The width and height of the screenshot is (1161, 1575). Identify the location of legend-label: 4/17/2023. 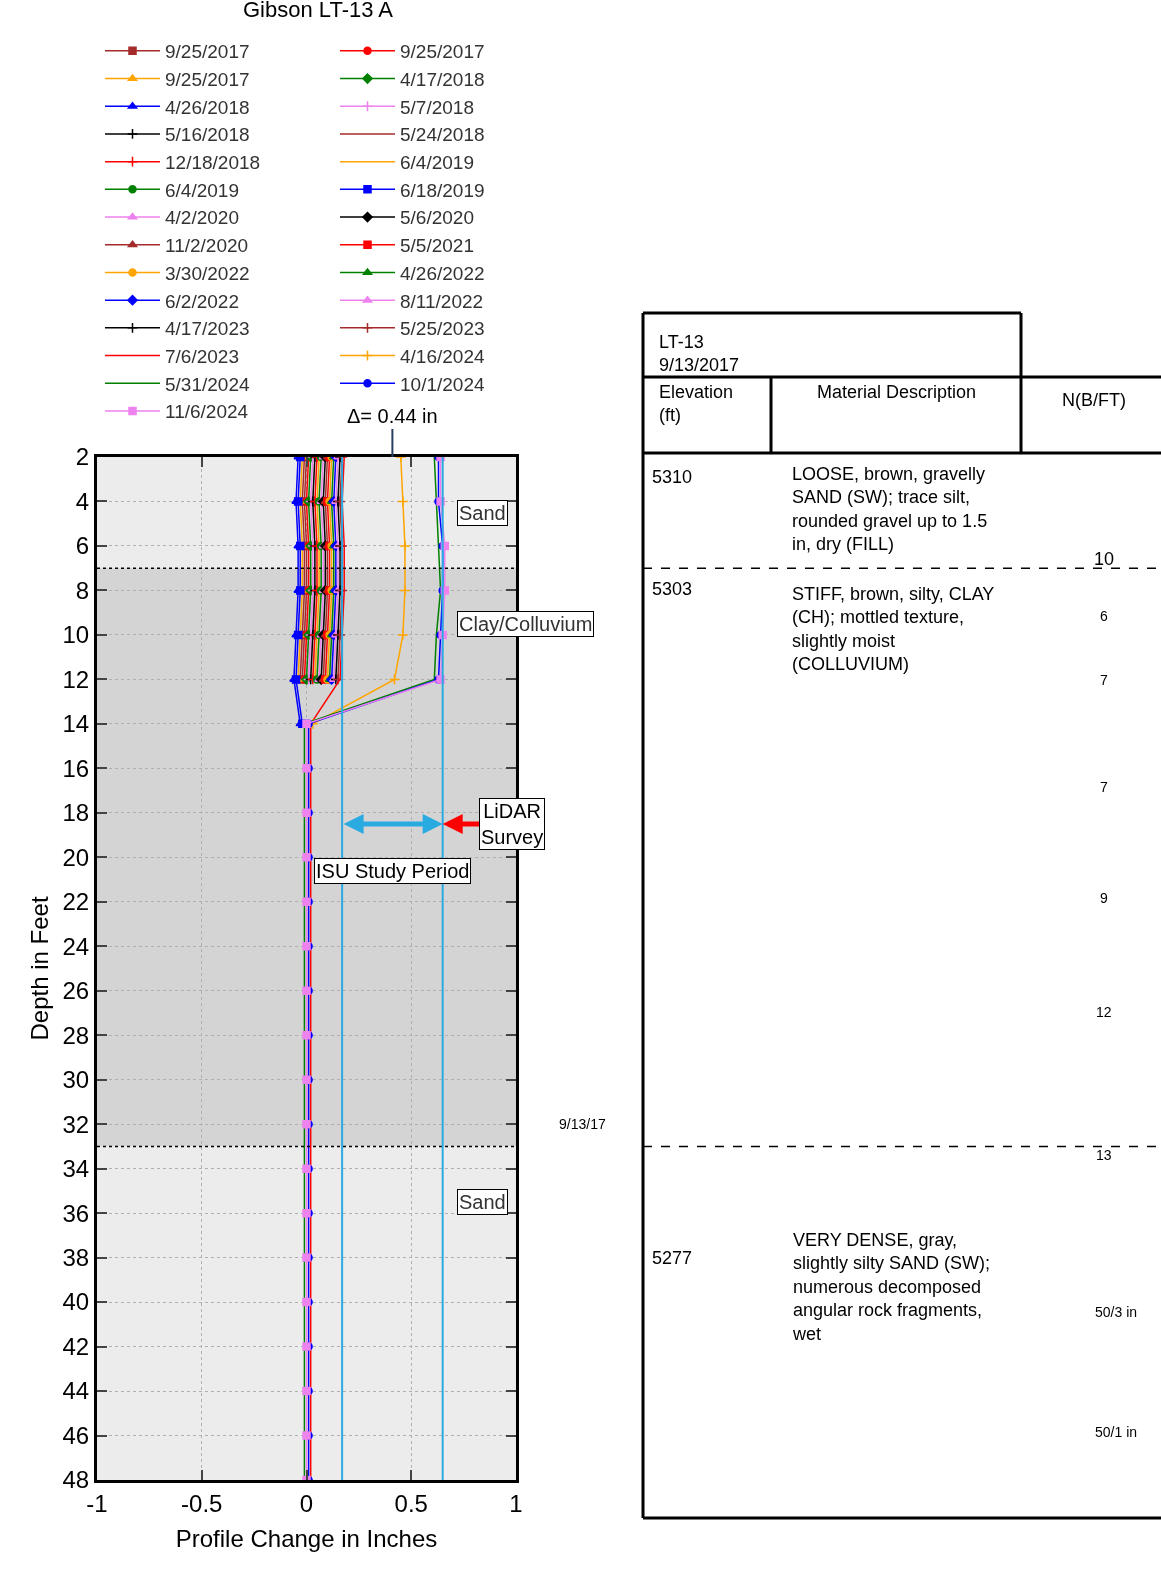
(207, 329).